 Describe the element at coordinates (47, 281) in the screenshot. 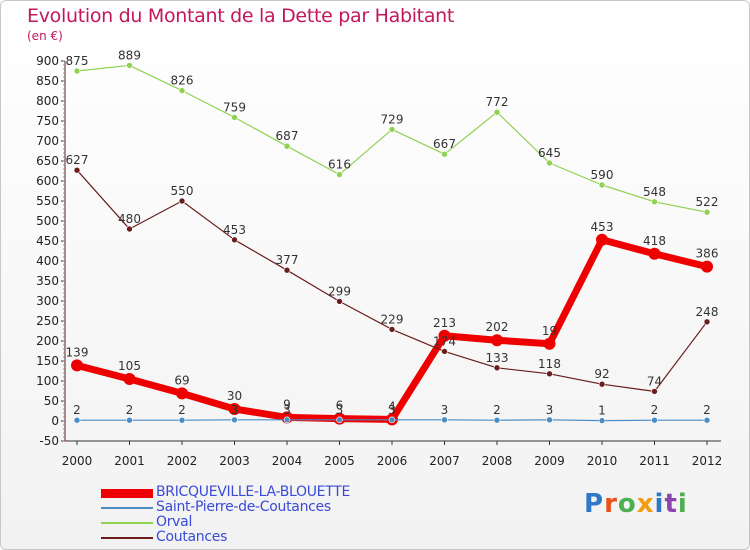

I see `y-tick-label: 350` at that location.